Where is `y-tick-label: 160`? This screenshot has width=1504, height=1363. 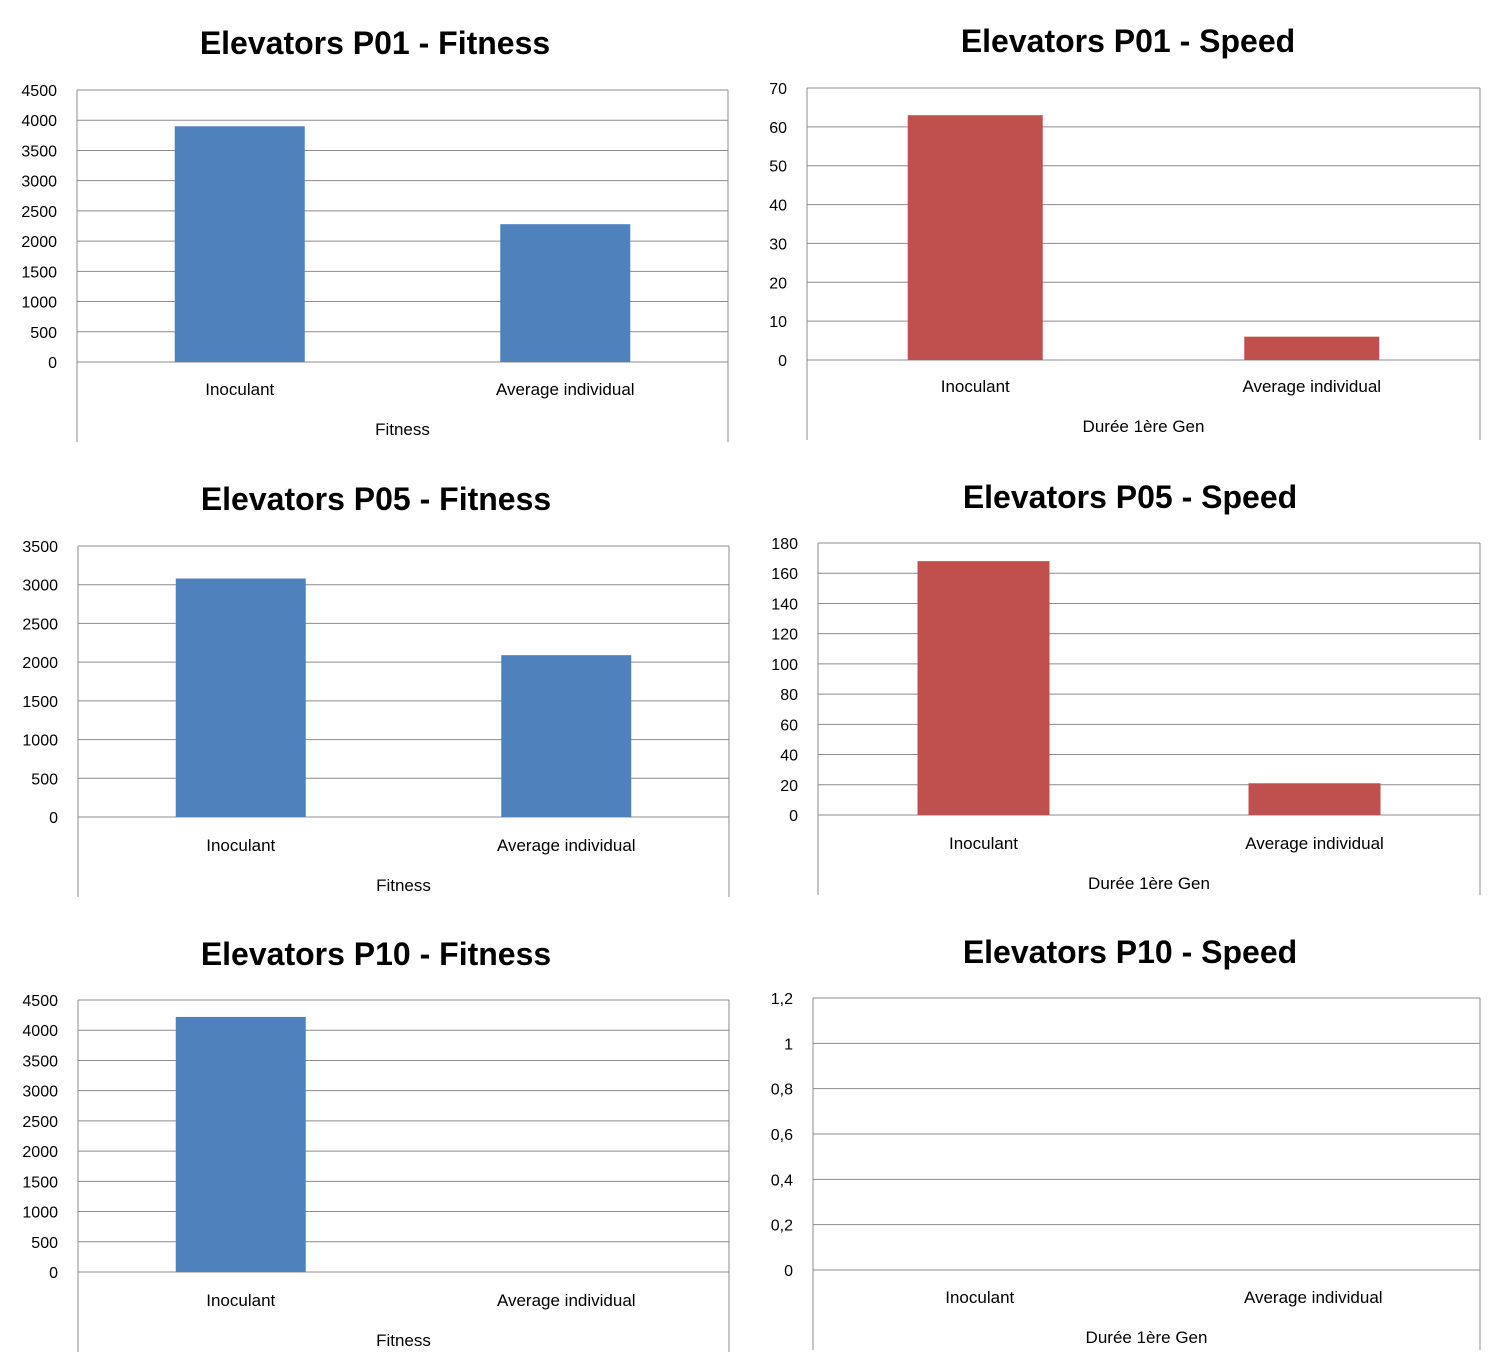 y-tick-label: 160 is located at coordinates (784, 574).